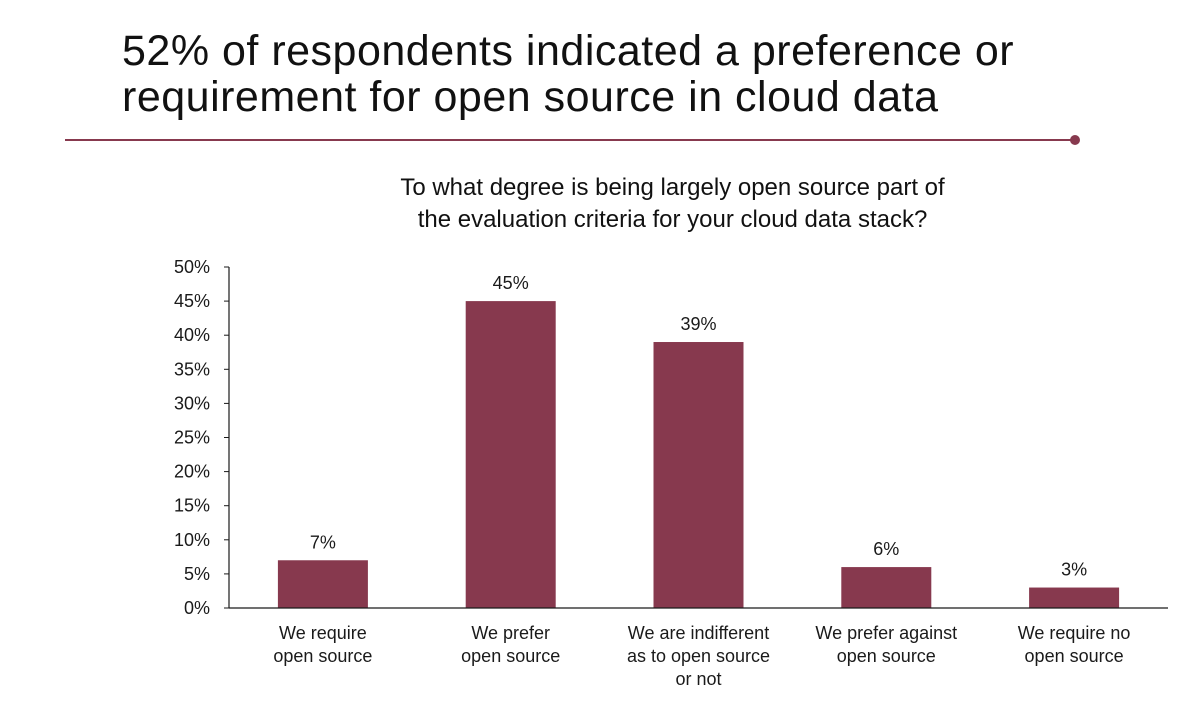 This screenshot has width=1200, height=713. I want to click on category-label: We require no open source, so click(1074, 644).